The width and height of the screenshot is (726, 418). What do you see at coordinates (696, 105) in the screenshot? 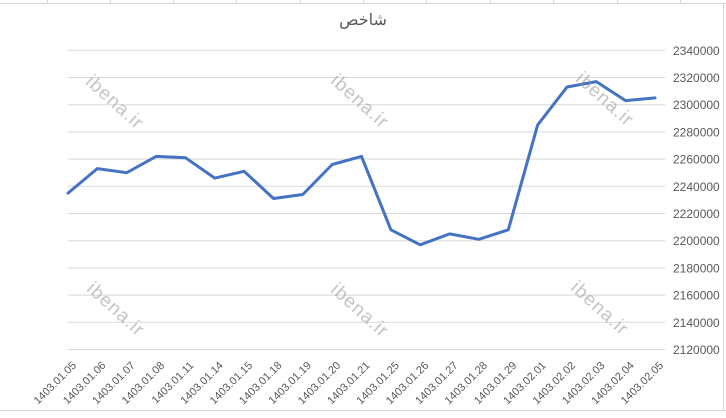
I see `y-tick-label: 2300000` at bounding box center [696, 105].